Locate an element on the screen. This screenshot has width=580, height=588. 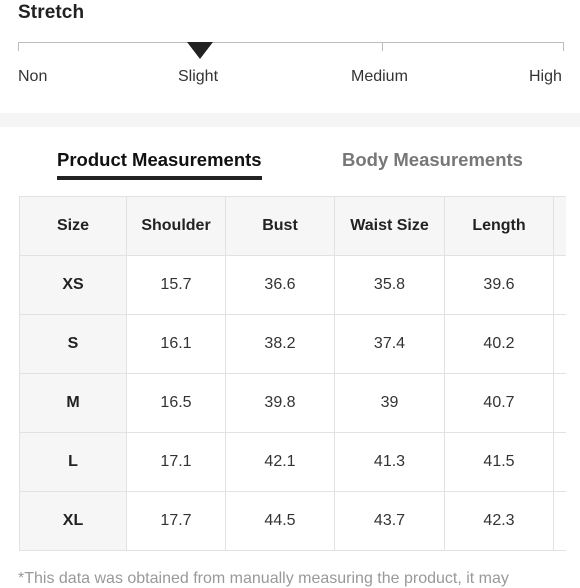
waist-cell: 35.8 is located at coordinates (389, 285).